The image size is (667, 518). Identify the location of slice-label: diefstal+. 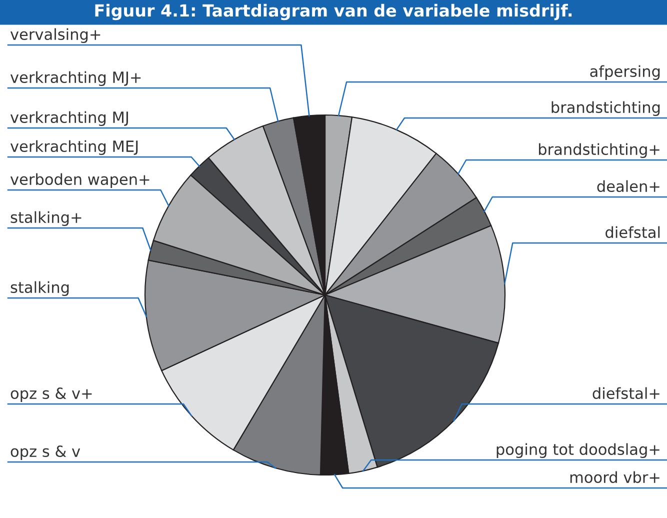
(626, 393).